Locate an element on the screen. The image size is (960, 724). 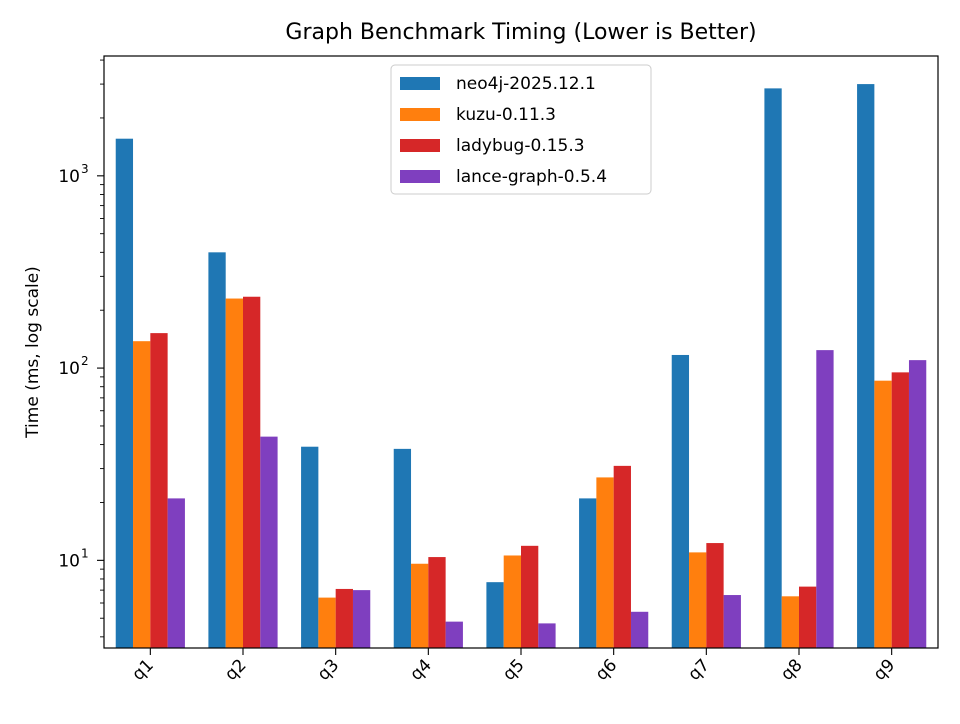
bar-q4-neo4j-2025.12.1 is located at coordinates (402, 548).